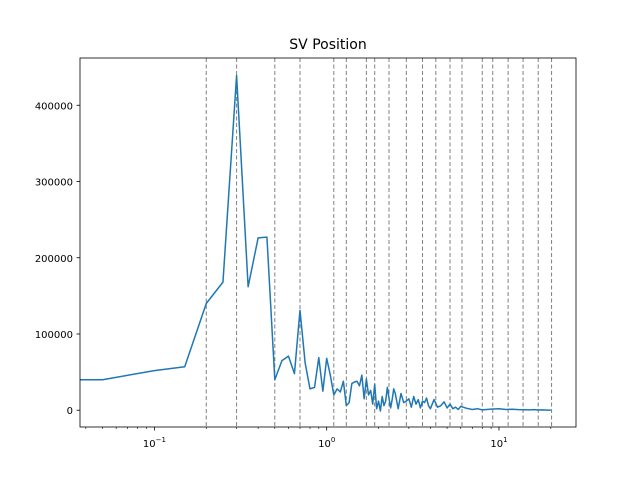 The height and width of the screenshot is (484, 640). I want to click on x-tick-label: 10¹, so click(498, 443).